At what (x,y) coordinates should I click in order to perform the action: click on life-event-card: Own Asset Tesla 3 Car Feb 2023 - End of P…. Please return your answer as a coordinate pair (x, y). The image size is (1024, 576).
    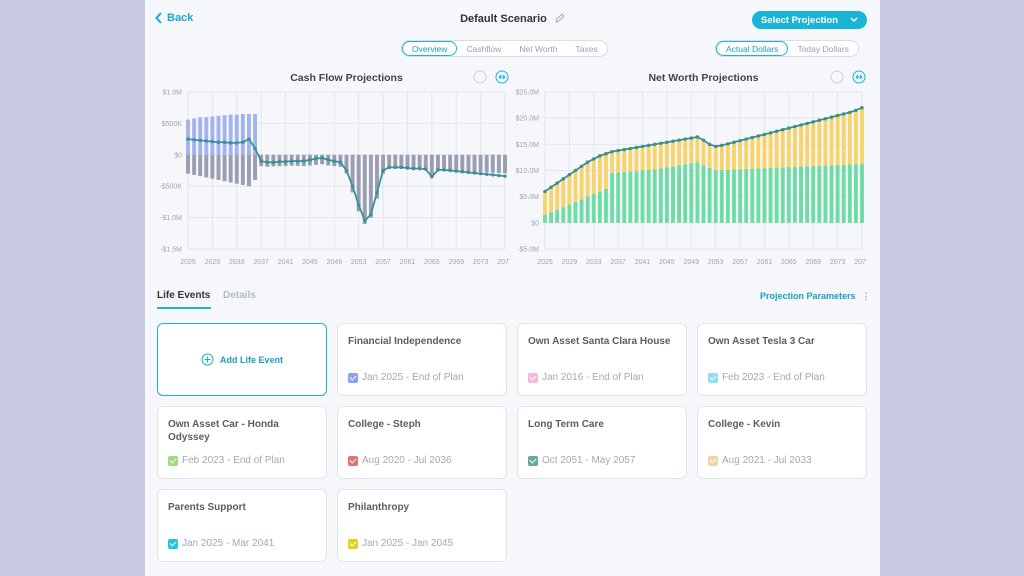
    Looking at the image, I should click on (782, 359).